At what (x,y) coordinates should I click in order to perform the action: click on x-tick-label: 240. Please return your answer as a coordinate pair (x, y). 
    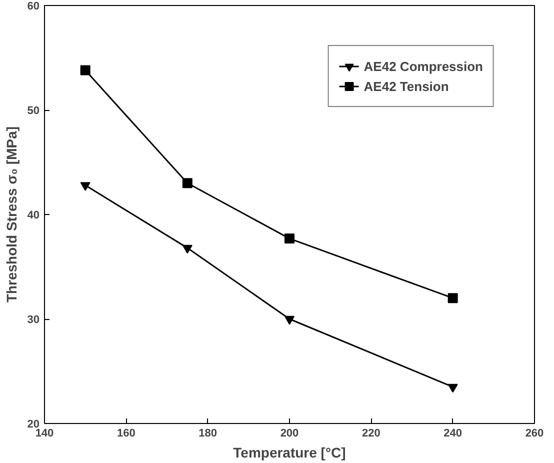
    Looking at the image, I should click on (453, 434).